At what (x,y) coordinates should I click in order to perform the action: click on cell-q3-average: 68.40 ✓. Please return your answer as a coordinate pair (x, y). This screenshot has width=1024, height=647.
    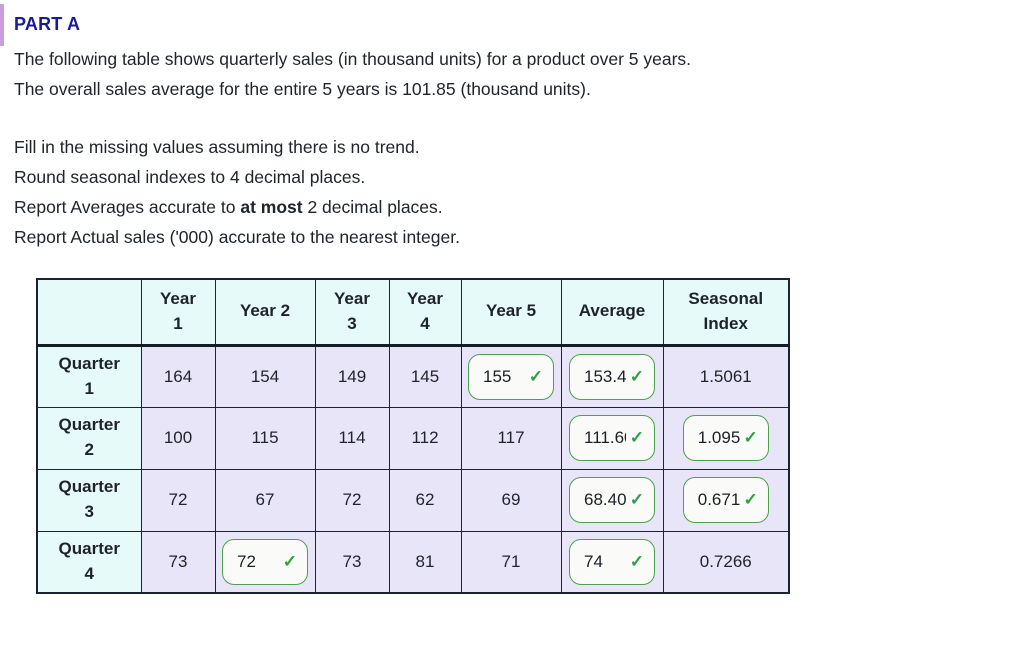
    Looking at the image, I should click on (612, 500).